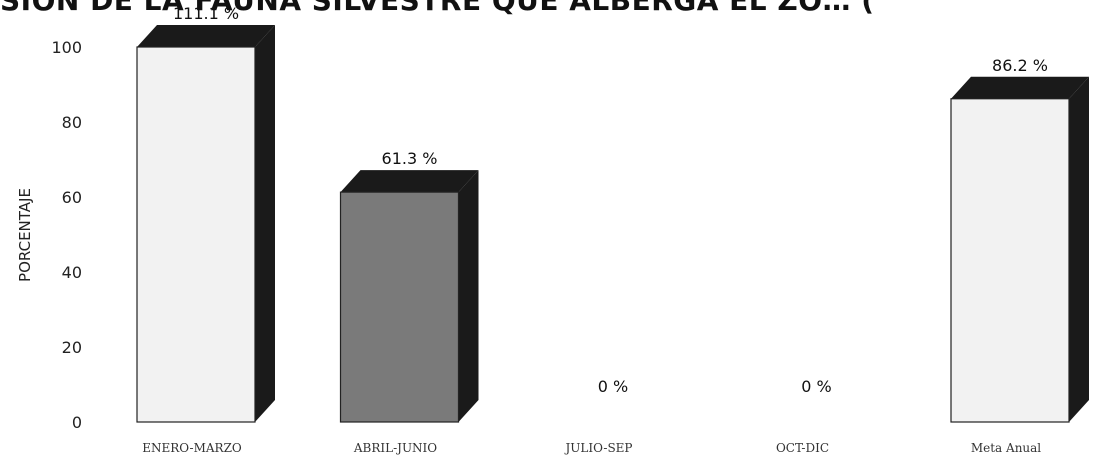 Image resolution: width=1094 pixels, height=456 pixels. Describe the element at coordinates (597, 448) in the screenshot. I see `x-category-label: JULIO-SEP` at that location.